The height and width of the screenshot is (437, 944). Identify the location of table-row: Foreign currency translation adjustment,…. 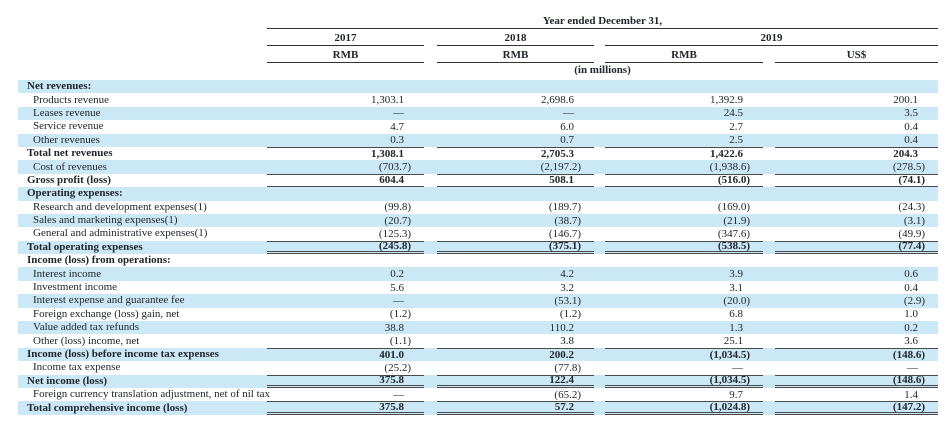
(478, 394).